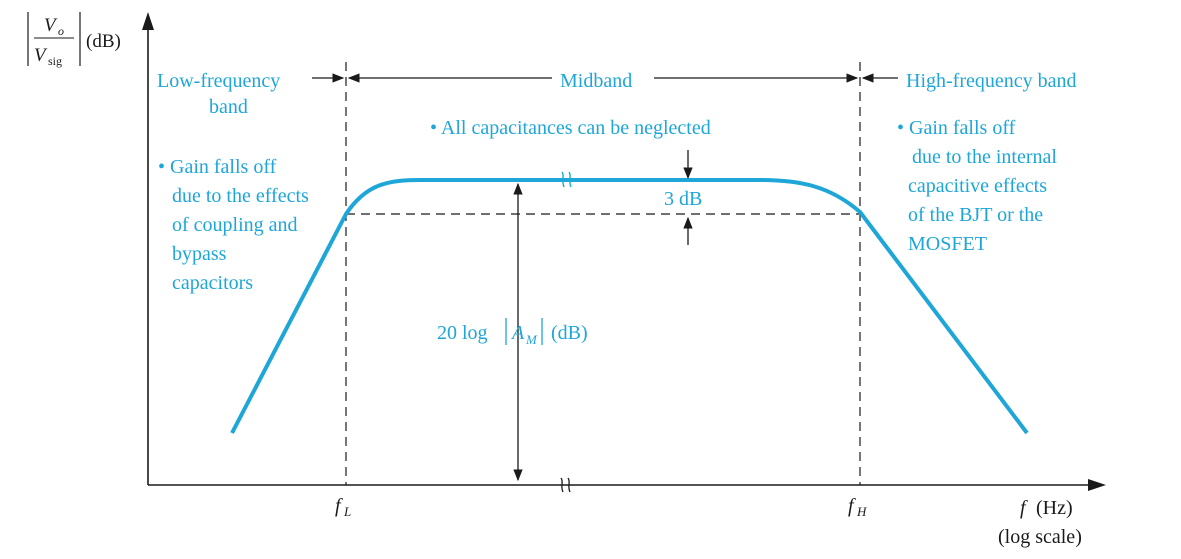  I want to click on fH-label: f, so click(852, 506).